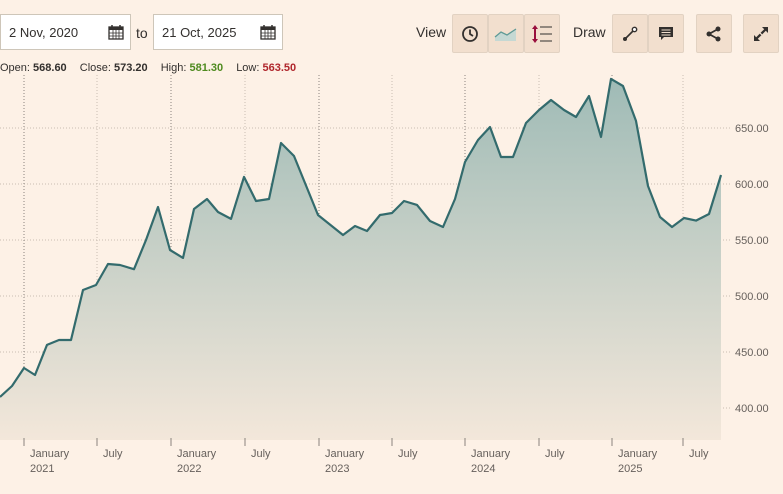  I want to click on to-date-input: 21 Oct, 2025, so click(218, 32).